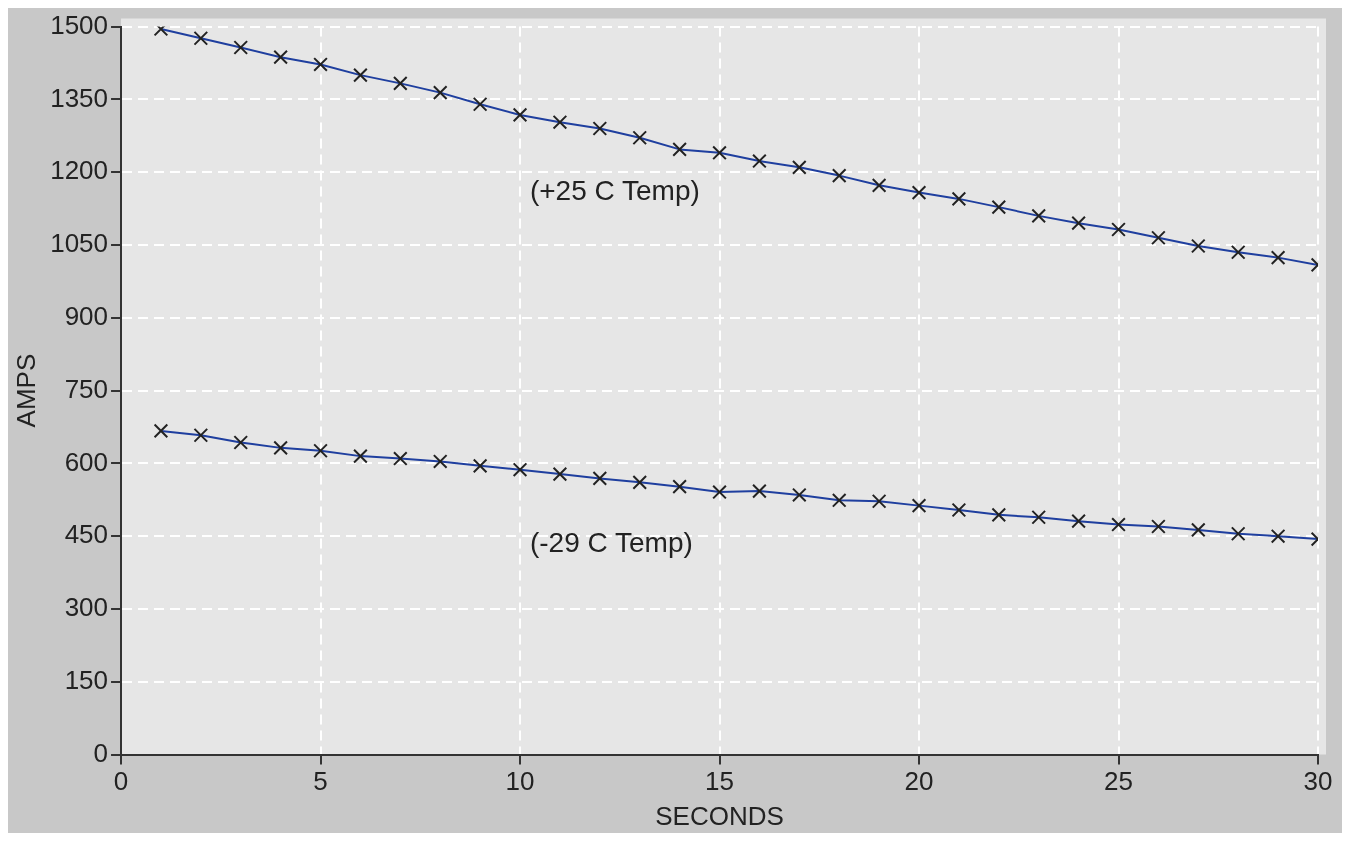 This screenshot has width=1350, height=841. I want to click on annotation: (-29 C Temp), so click(611, 542).